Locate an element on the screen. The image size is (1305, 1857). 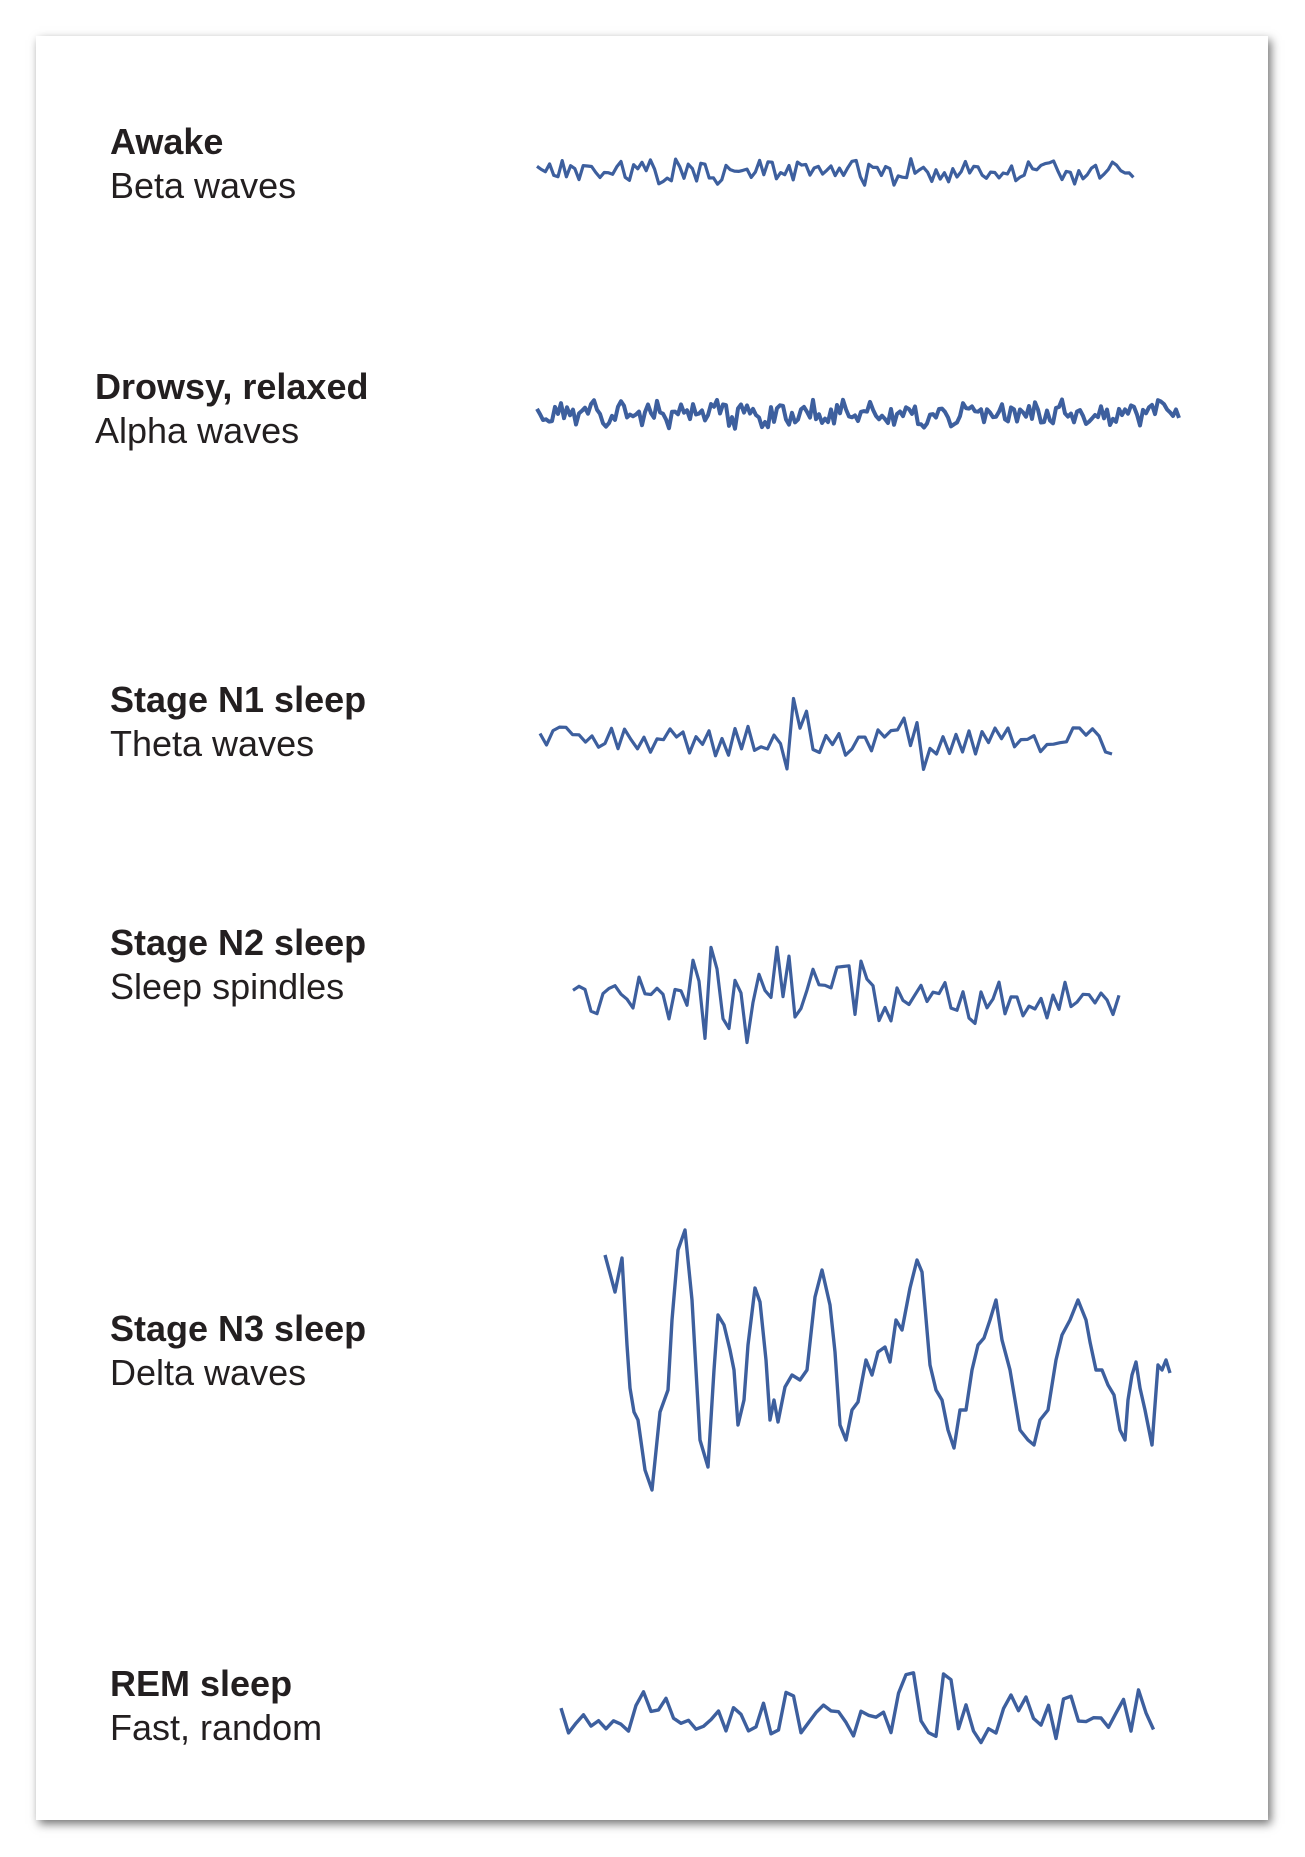
eeg-wave-rem is located at coordinates (857, 1708).